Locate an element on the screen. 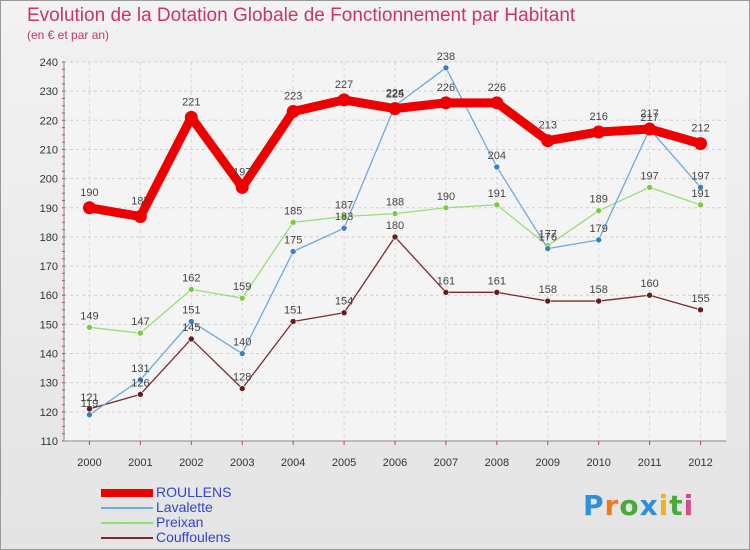 The height and width of the screenshot is (550, 750). x-tick-label: 2002 is located at coordinates (191, 463).